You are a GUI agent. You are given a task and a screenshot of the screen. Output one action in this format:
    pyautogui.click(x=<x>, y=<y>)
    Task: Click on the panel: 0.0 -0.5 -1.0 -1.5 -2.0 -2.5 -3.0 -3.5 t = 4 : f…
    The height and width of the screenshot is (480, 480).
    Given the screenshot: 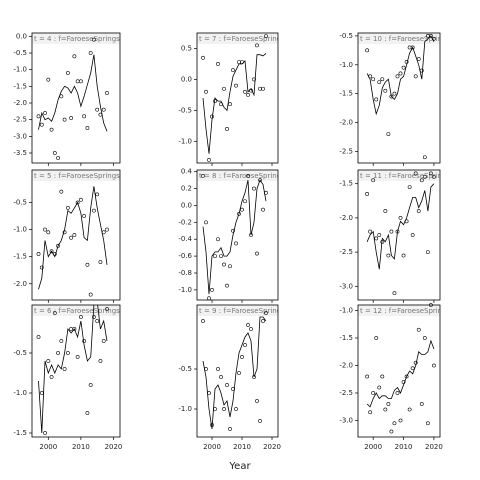 What is the action you would take?
    pyautogui.click(x=67, y=99)
    